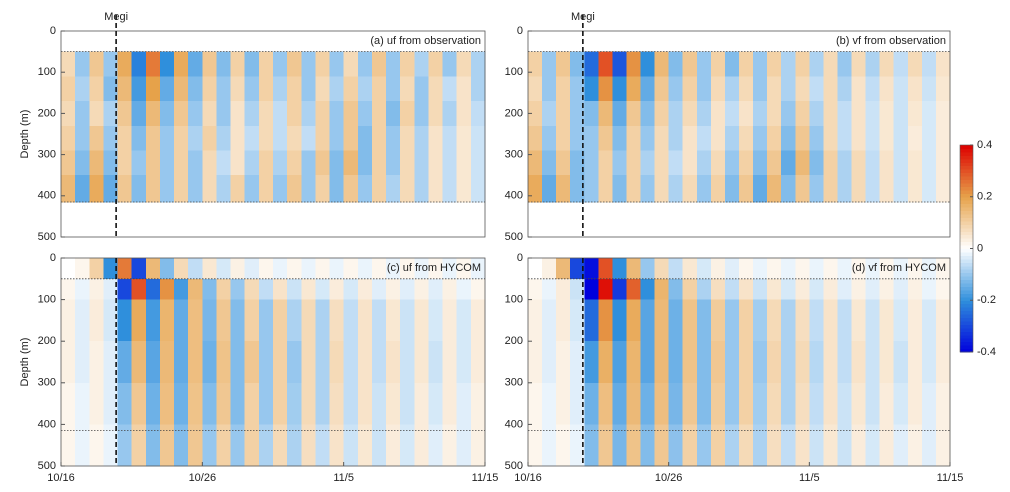 This screenshot has width=1010, height=492. What do you see at coordinates (25, 134) in the screenshot?
I see `y-axis-label: Depth (m)` at bounding box center [25, 134].